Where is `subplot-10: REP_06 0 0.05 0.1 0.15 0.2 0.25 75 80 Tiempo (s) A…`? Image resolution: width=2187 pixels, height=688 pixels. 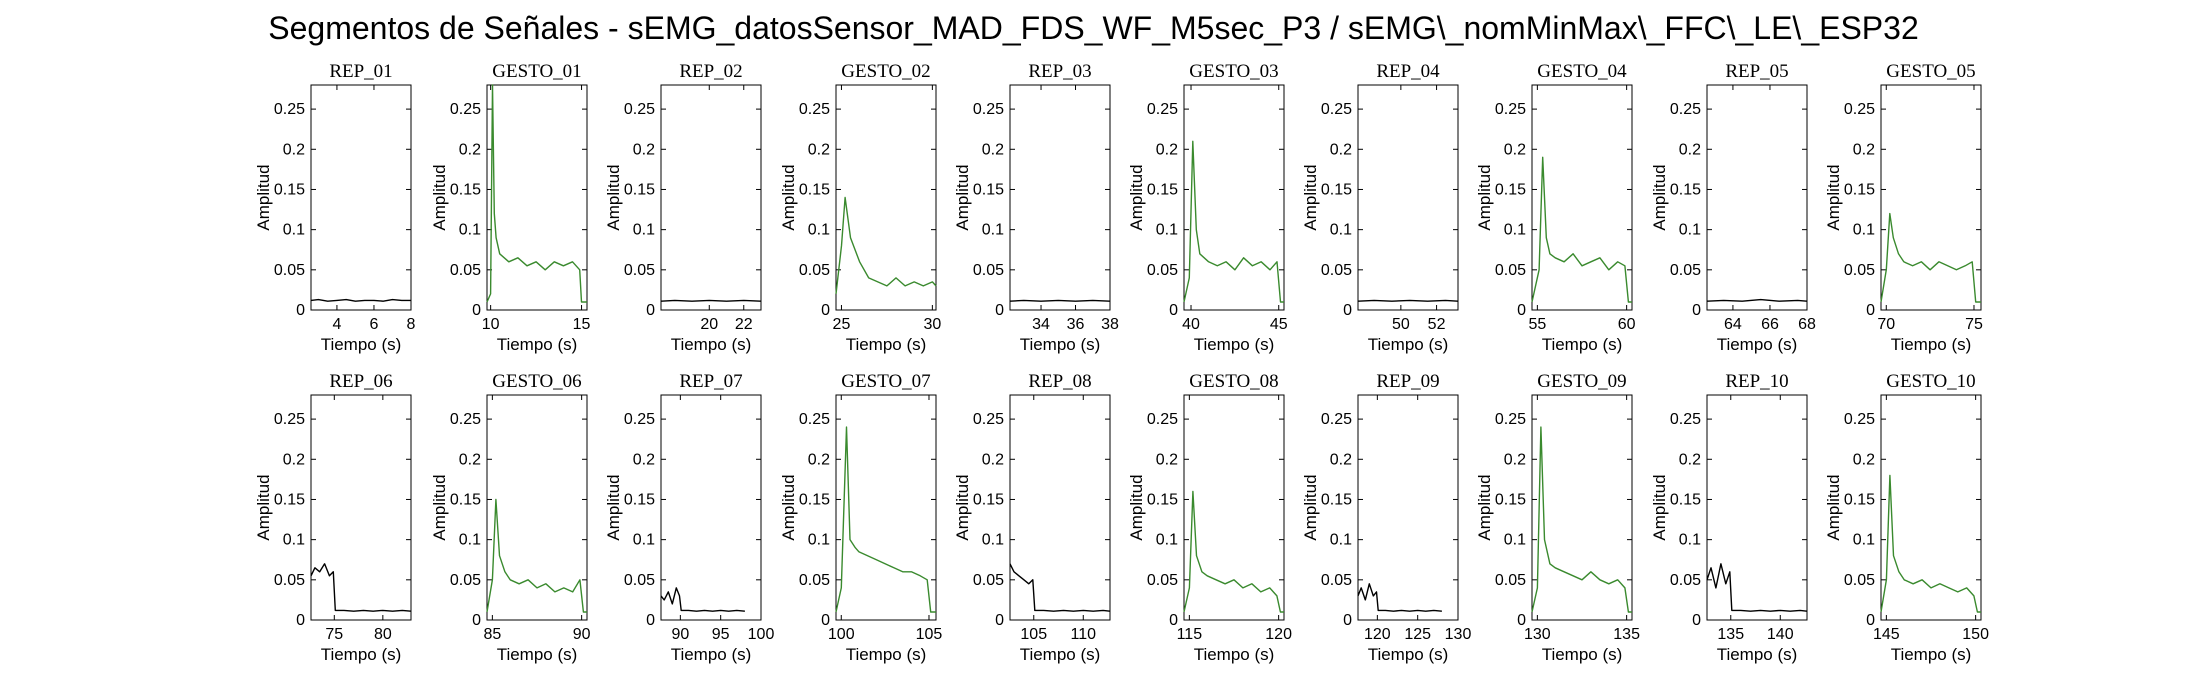
subplot-10: REP_06 0 0.05 0.1 0.15 0.2 0.25 75 80 Tiempo (s) A… is located at coordinates (333, 517).